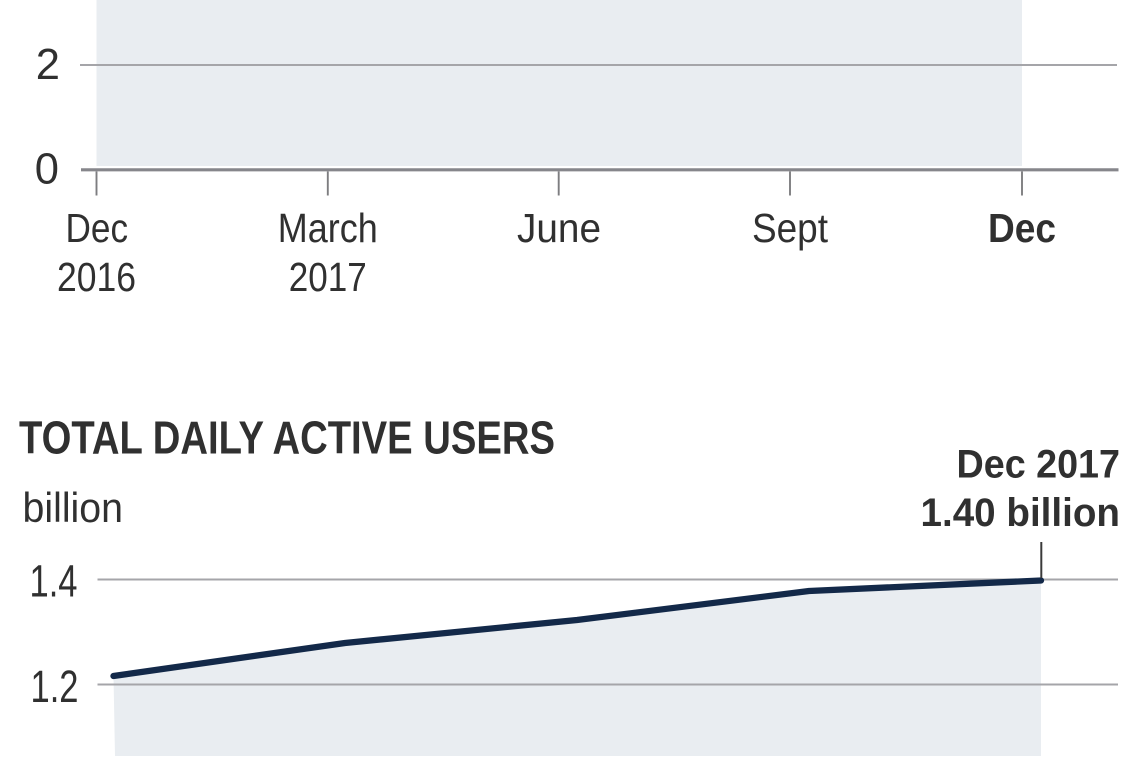 Image resolution: width=1140 pixels, height=765 pixels. What do you see at coordinates (559, 228) in the screenshot?
I see `svg-text: June` at bounding box center [559, 228].